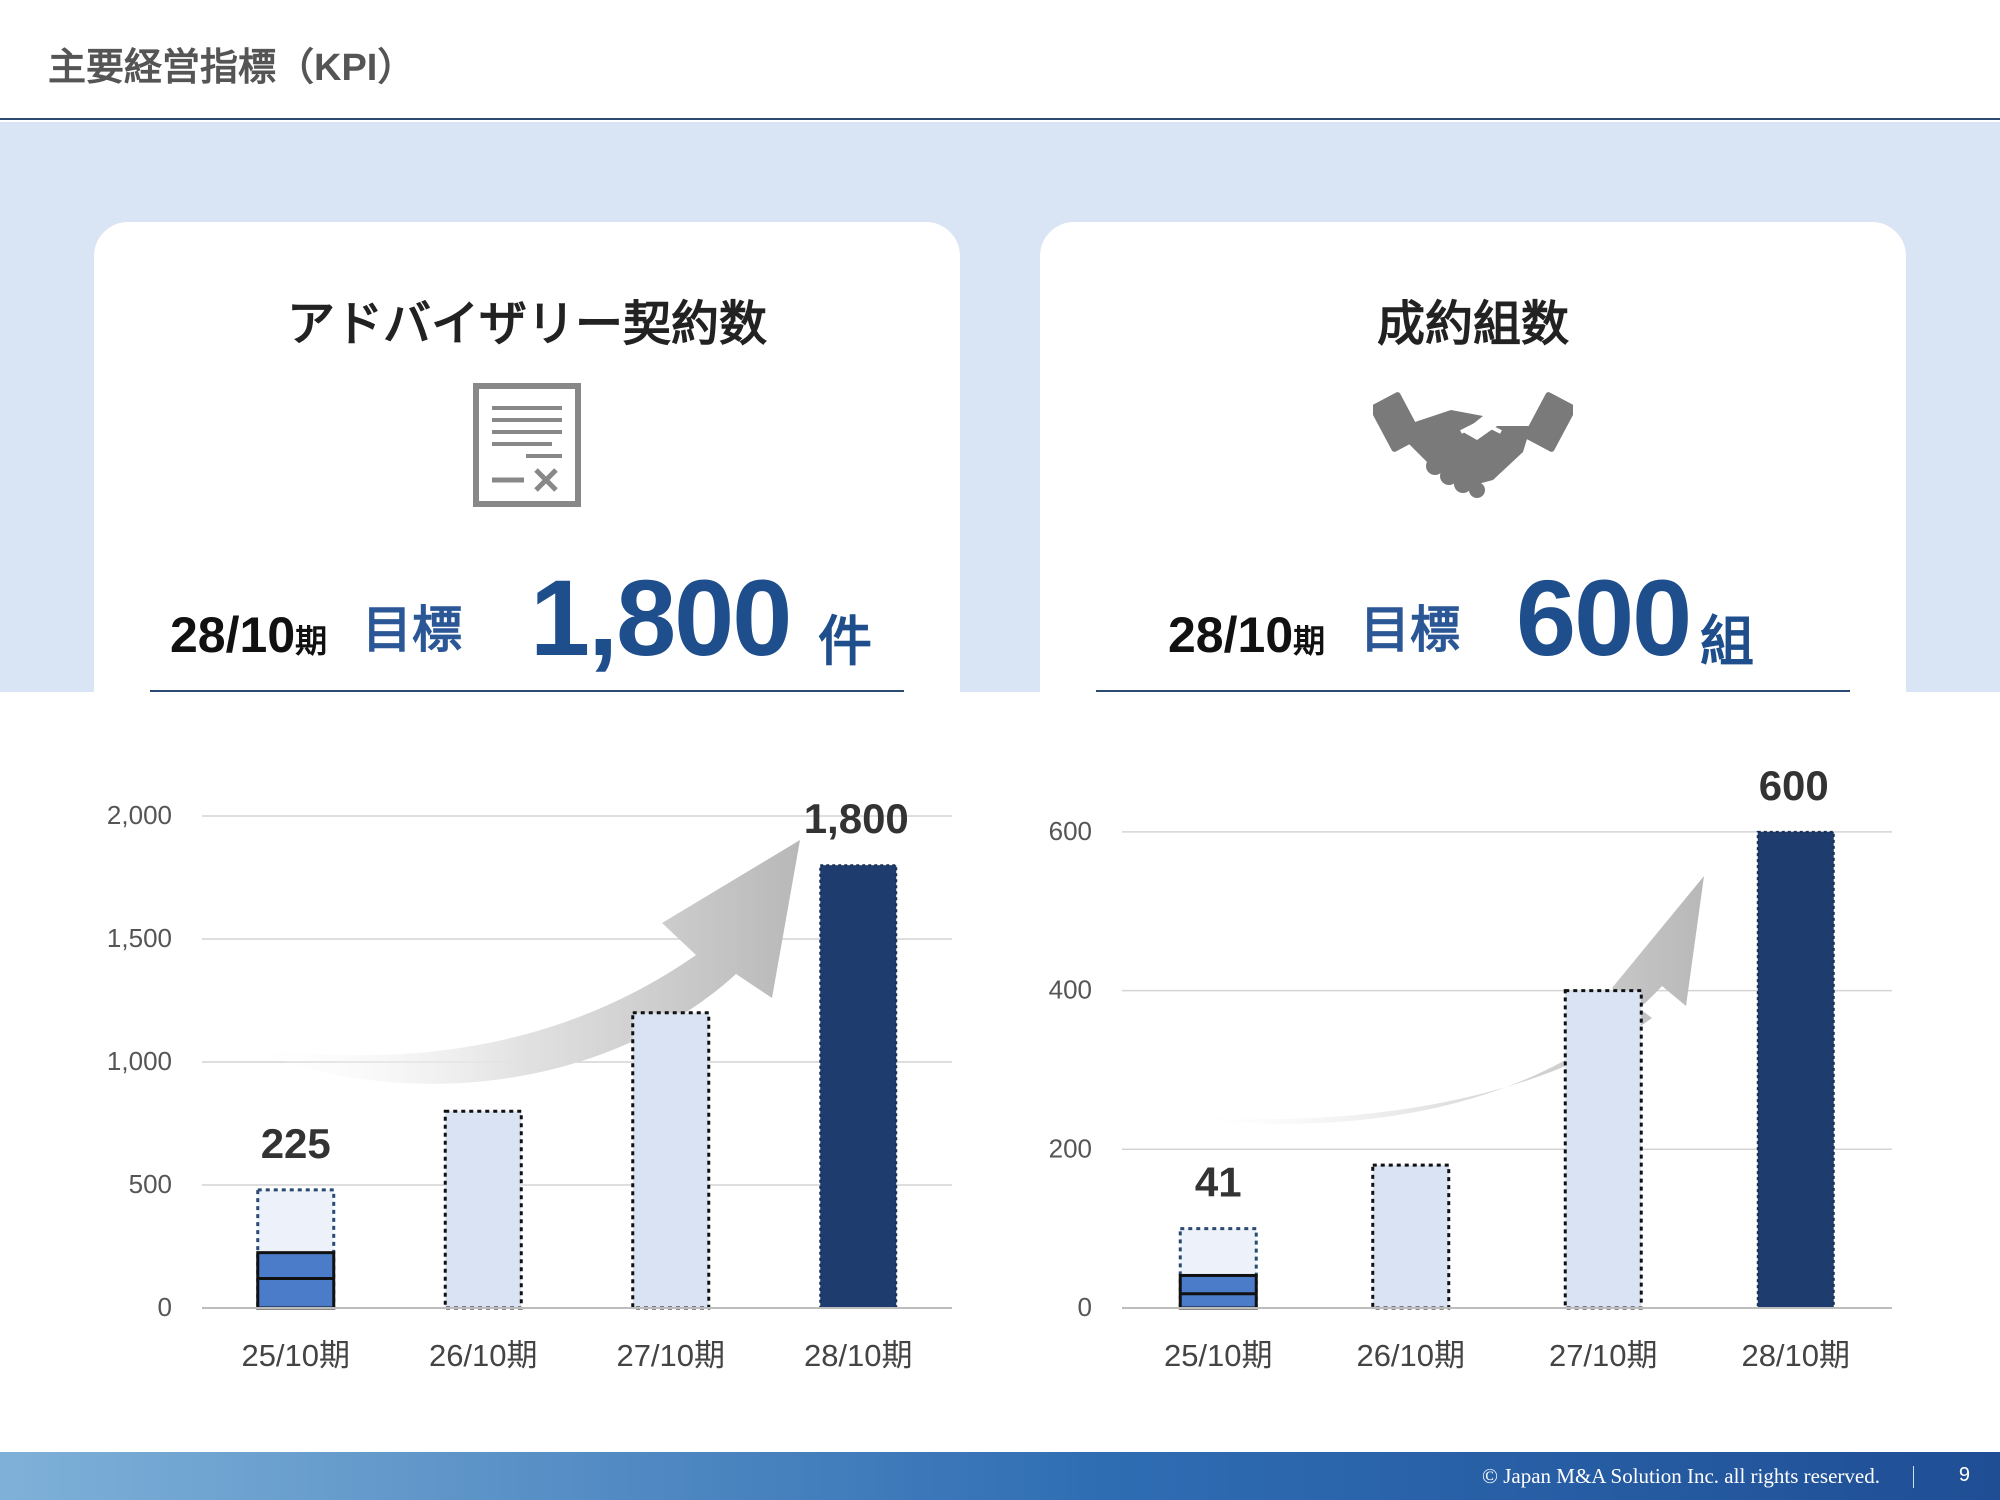 The image size is (2000, 1500). What do you see at coordinates (1000, 60) in the screenshot?
I see `page-header: 主要経営指標（KPI）` at bounding box center [1000, 60].